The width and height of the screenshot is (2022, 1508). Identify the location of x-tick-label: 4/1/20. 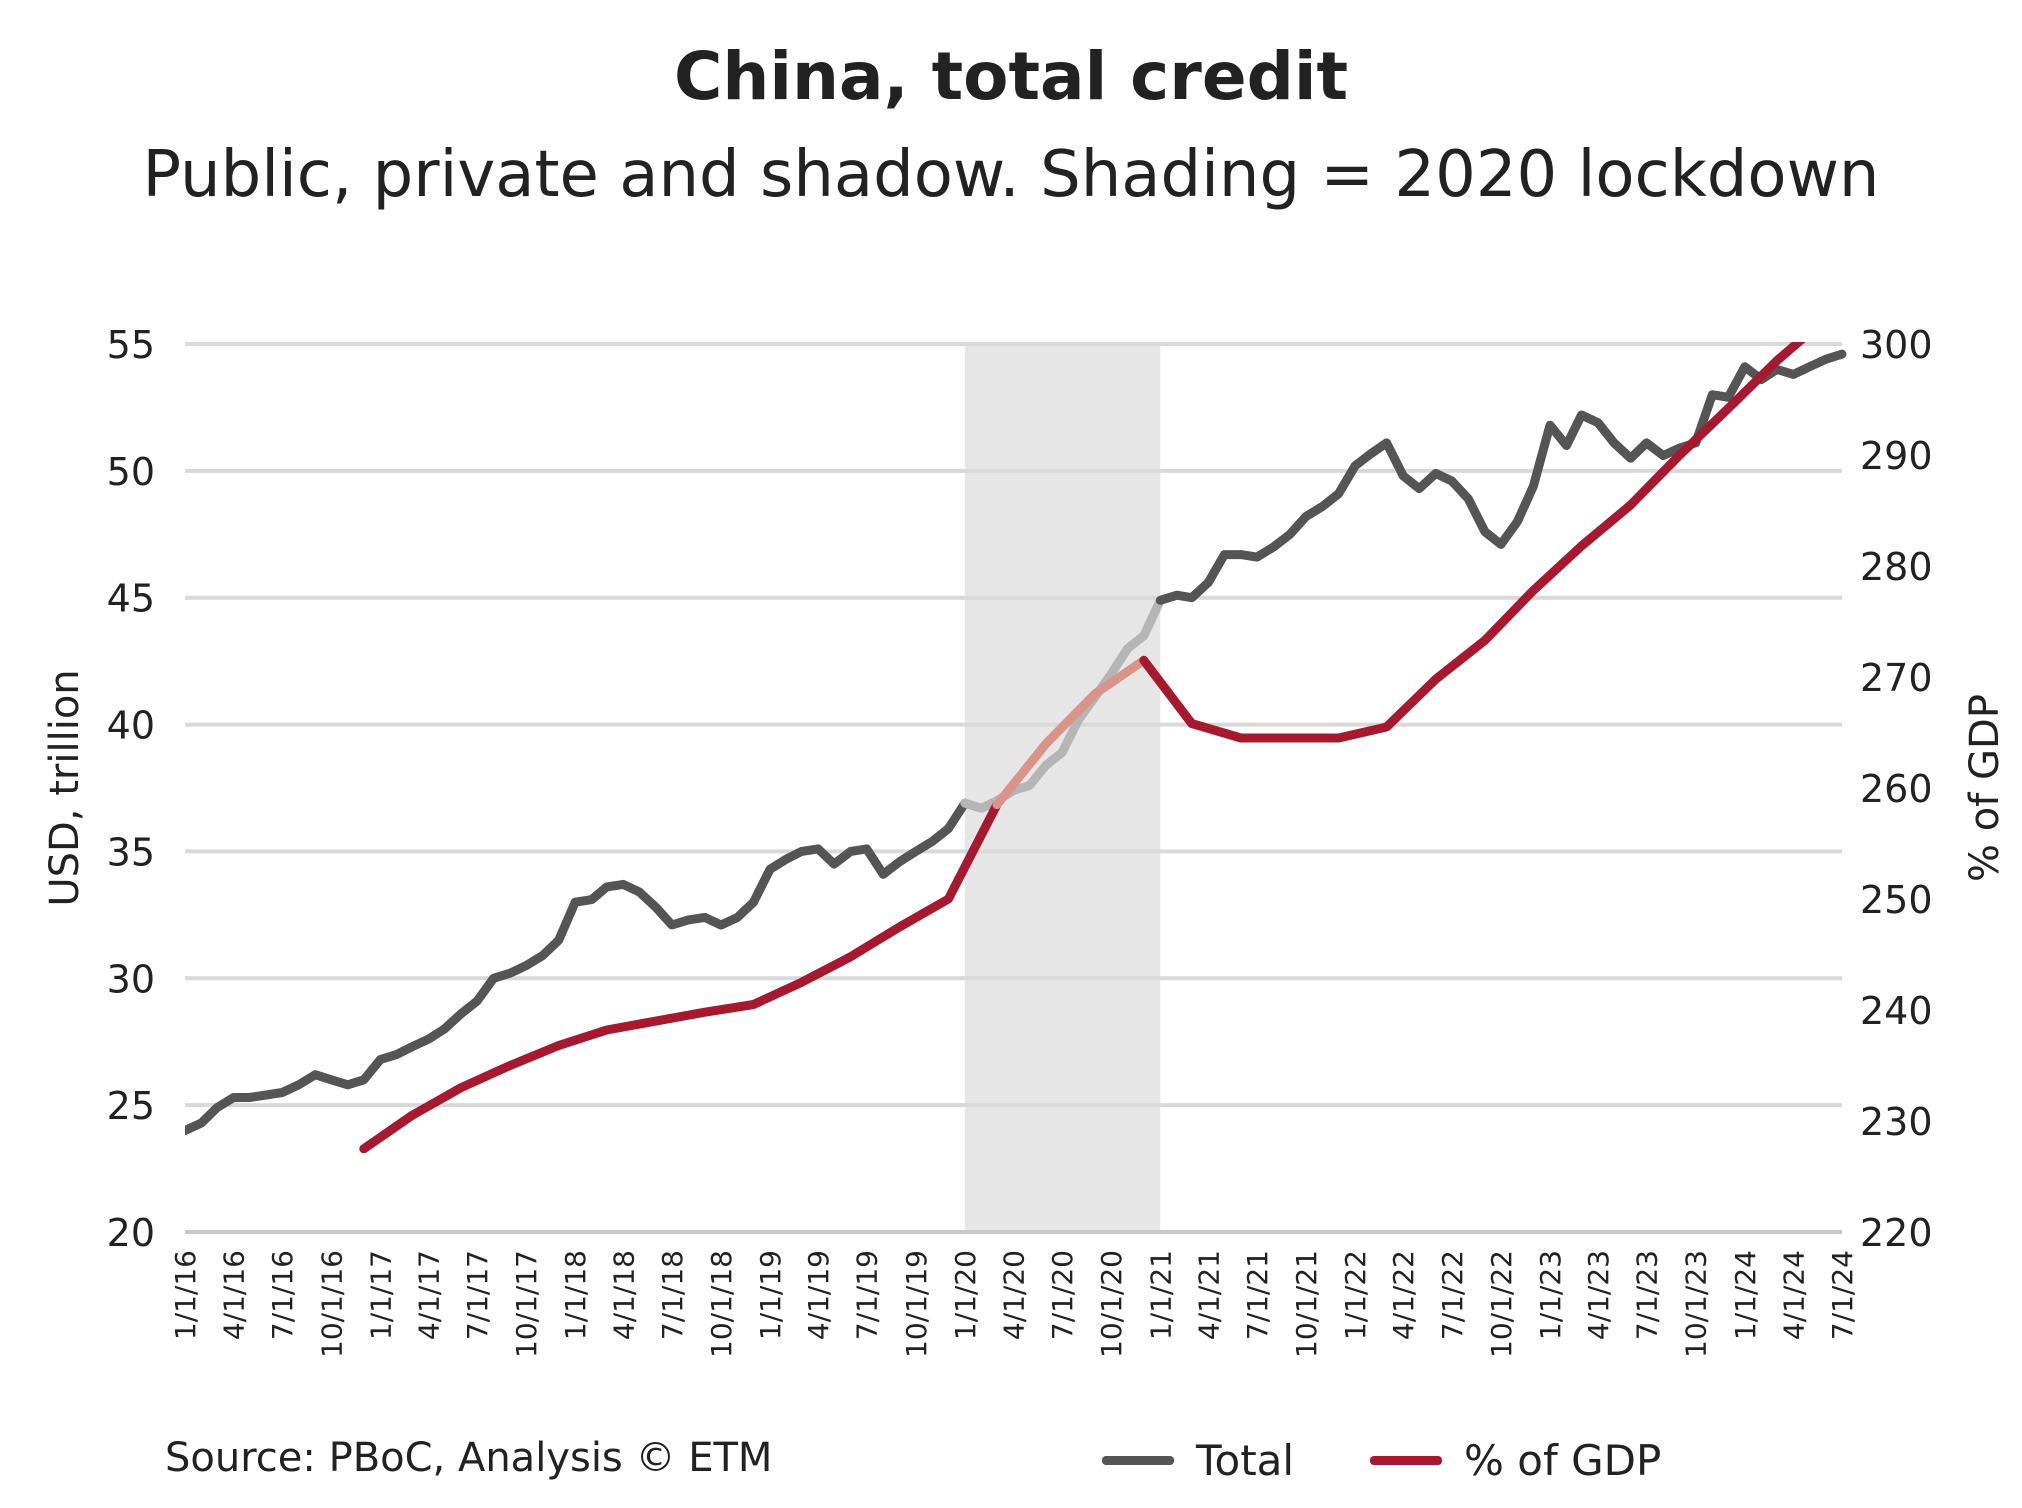
(1014, 1295).